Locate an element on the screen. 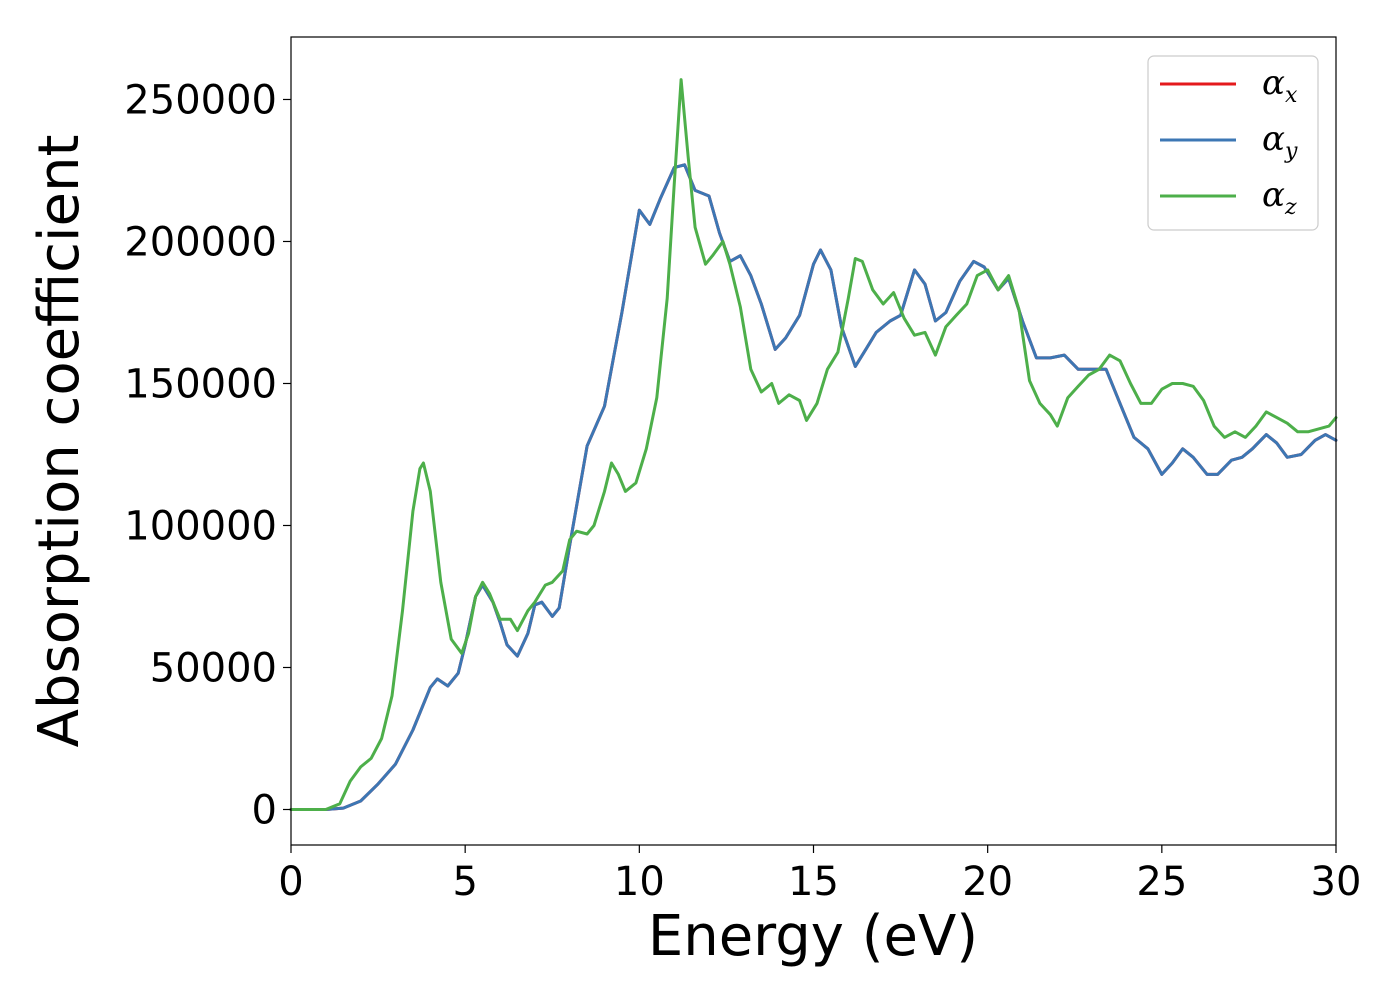 This screenshot has height=1000, width=1400. x-tick-label: 25 is located at coordinates (1161, 882).